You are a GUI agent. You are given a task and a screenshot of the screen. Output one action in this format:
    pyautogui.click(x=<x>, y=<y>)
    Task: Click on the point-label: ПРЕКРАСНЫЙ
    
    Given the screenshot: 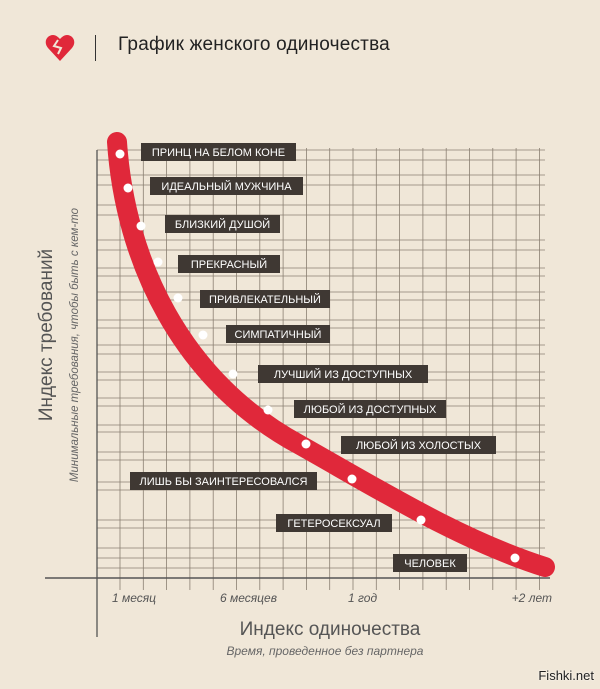 What is the action you would take?
    pyautogui.click(x=229, y=264)
    